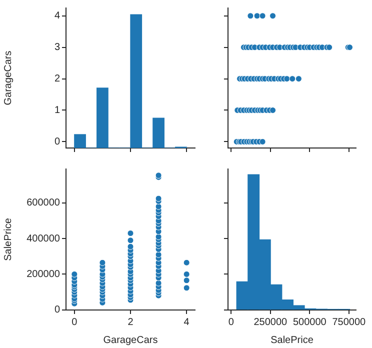 Image resolution: width=372 pixels, height=348 pixels. What do you see at coordinates (57, 48) in the screenshot?
I see `y-tick-label: 3` at bounding box center [57, 48].